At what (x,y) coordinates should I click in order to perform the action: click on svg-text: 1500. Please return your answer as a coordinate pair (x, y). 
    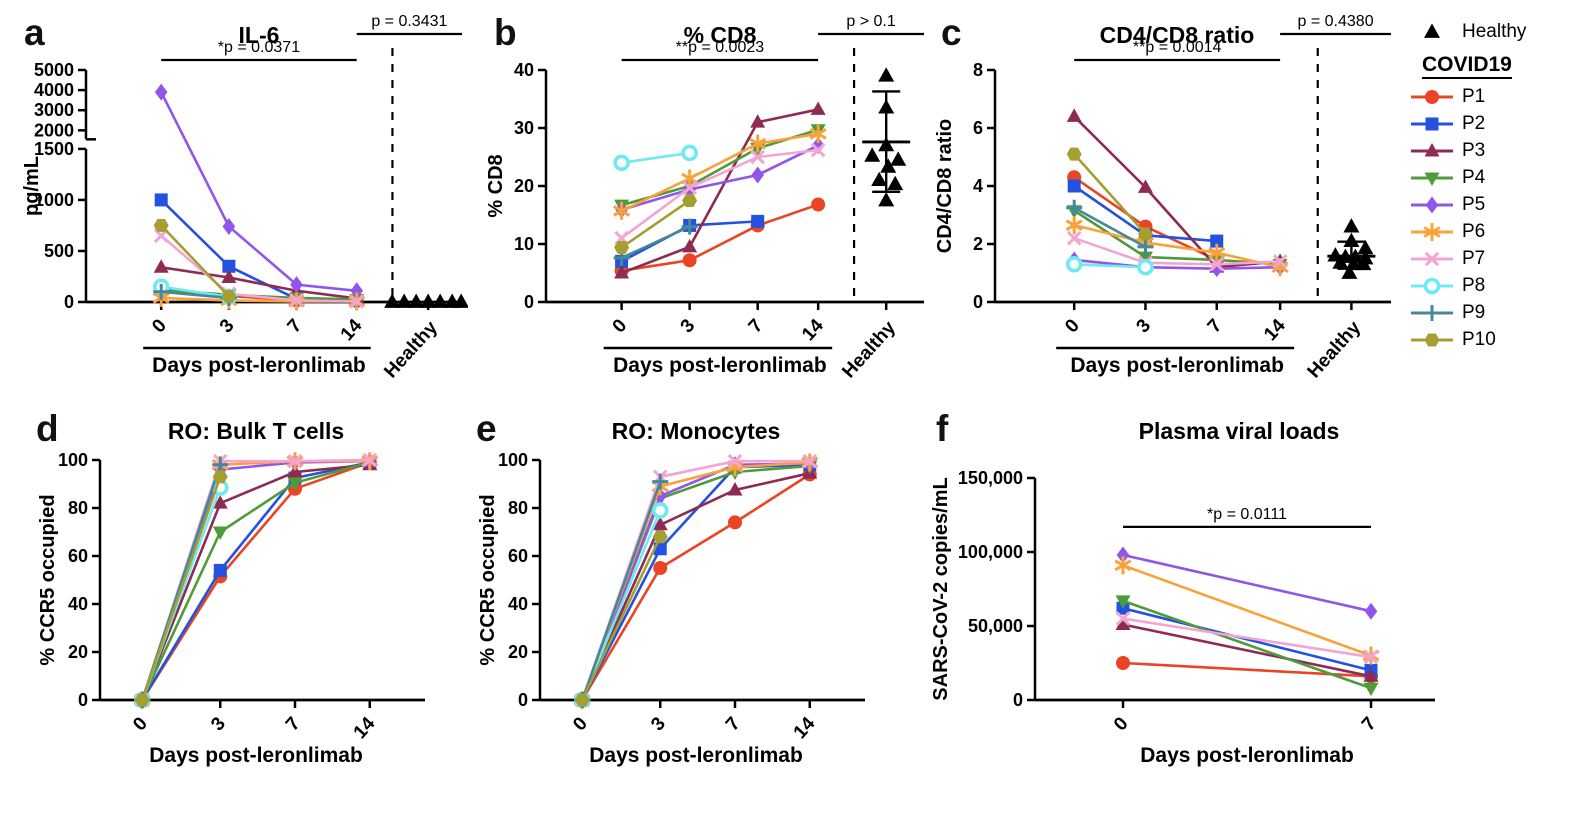
    Looking at the image, I should click on (54, 149).